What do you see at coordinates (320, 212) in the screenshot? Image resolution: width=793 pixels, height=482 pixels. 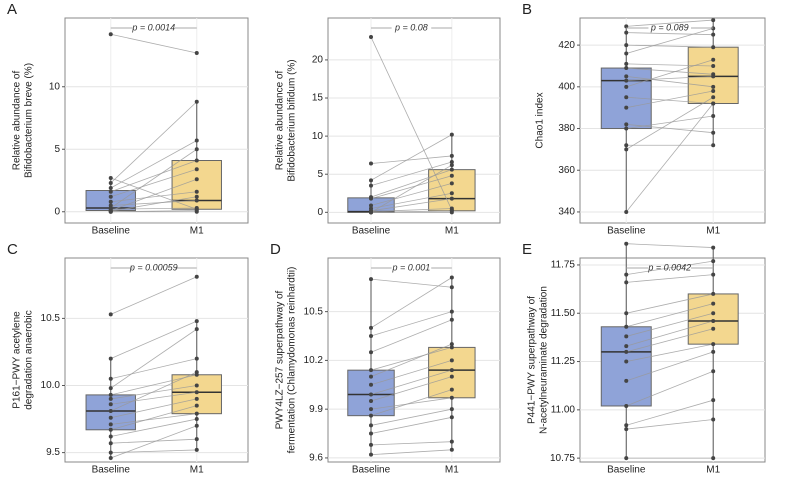 I see `y-tick-label: 0` at bounding box center [320, 212].